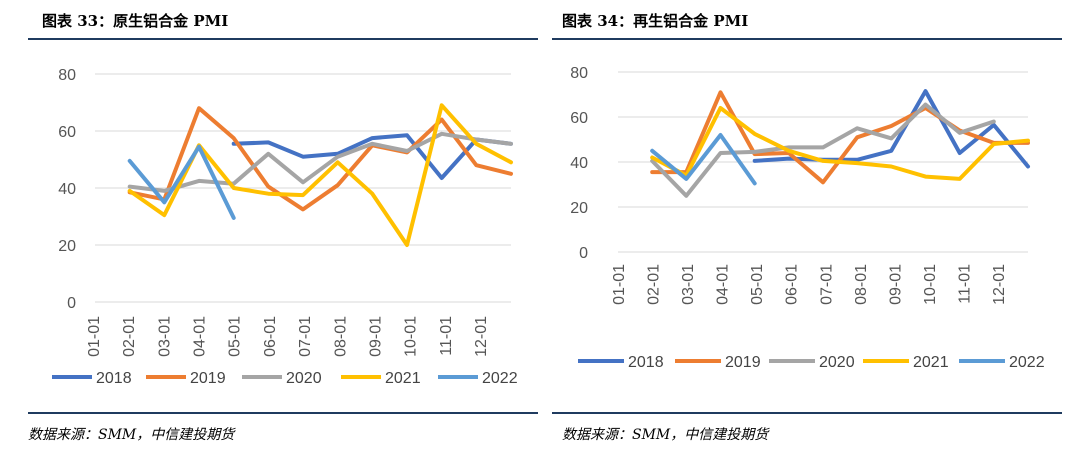 The height and width of the screenshot is (449, 1080). I want to click on figure-title: 图表 33：原生铝合金 PMI, so click(135, 21).